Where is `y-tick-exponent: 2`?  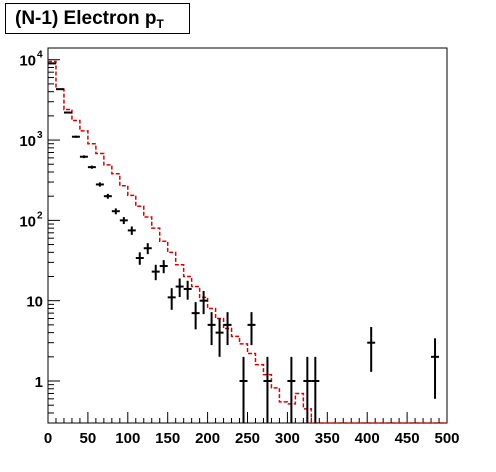
y-tick-exponent: 2 is located at coordinates (40, 215).